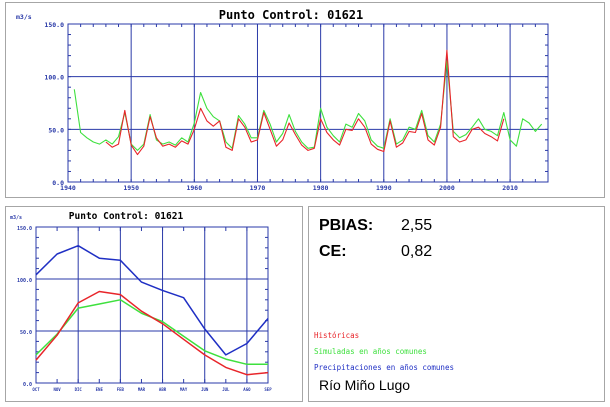 The width and height of the screenshot is (610, 407). Describe the element at coordinates (194, 188) in the screenshot. I see `x-tick-label: 1960` at that location.